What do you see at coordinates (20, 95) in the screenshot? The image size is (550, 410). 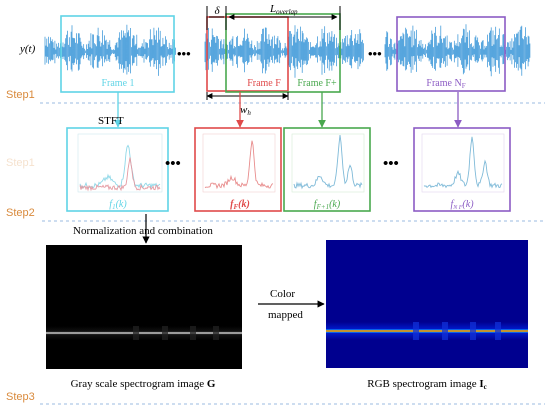 I see `step1-label-top: Step1` at bounding box center [20, 95].